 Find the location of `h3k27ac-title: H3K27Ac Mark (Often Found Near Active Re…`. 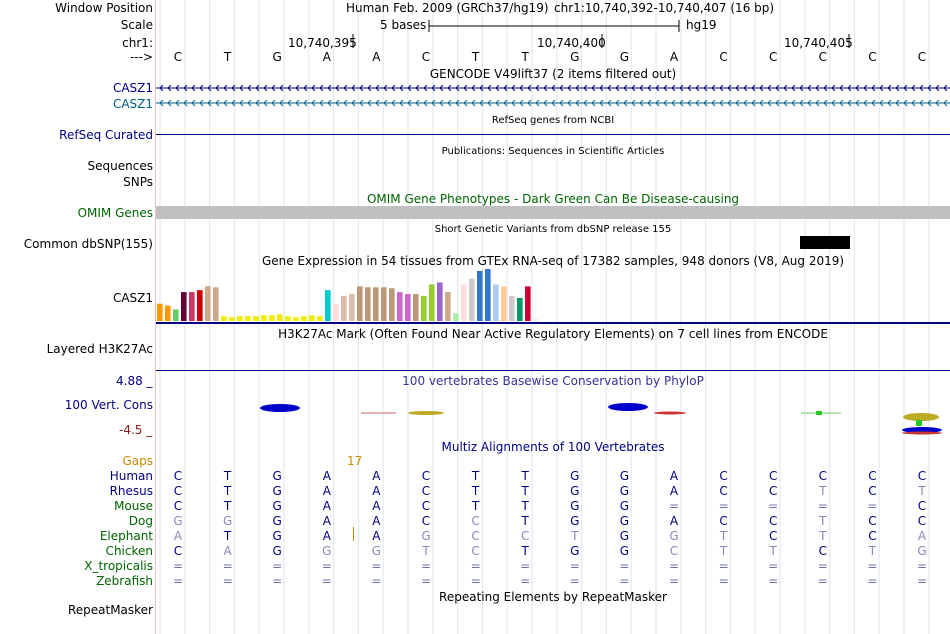

h3k27ac-title: H3K27Ac Mark (Often Found Near Active Re… is located at coordinates (553, 334).